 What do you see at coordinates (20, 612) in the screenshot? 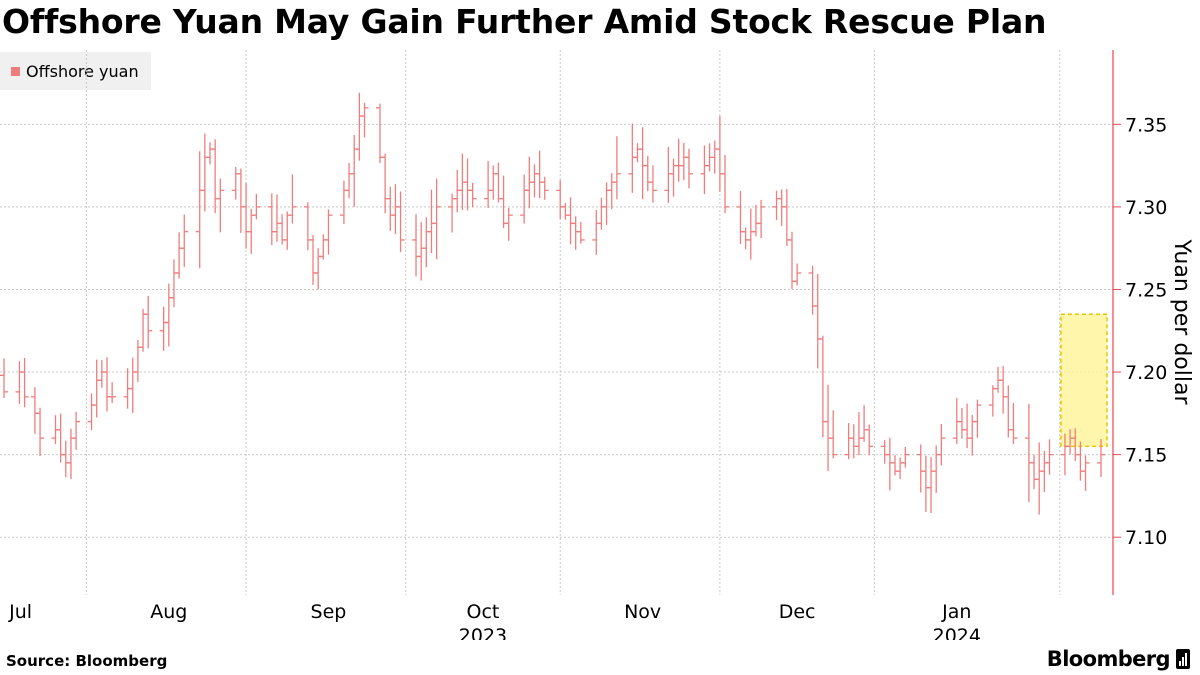
I see `x-tick-label: Jul` at bounding box center [20, 612].